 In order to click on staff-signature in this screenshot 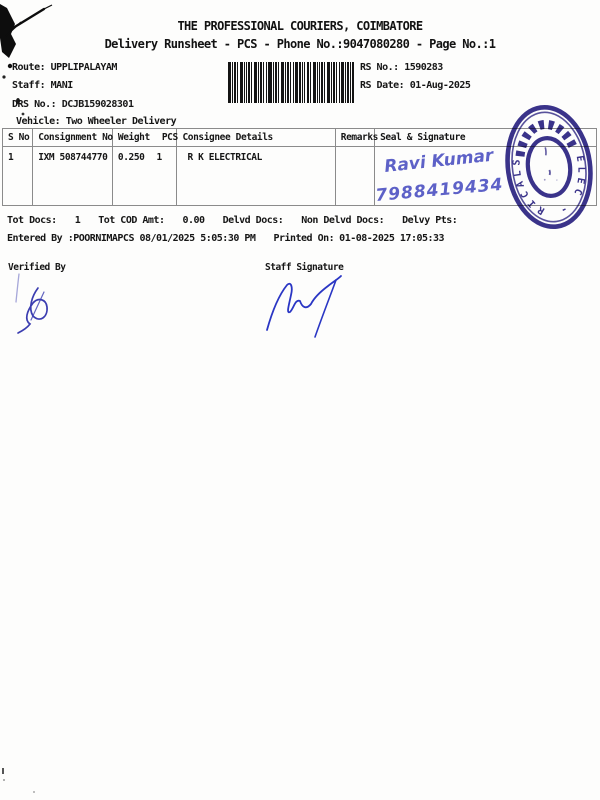, I will do `click(304, 306)`.